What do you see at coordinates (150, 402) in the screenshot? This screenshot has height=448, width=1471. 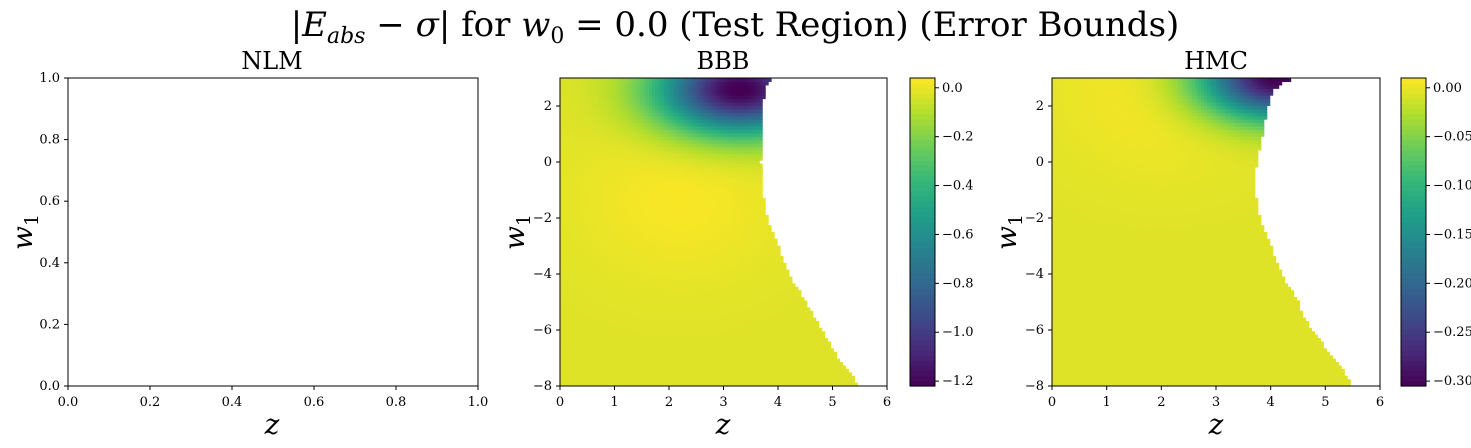 I see `x-tick-label: 0.2` at bounding box center [150, 402].